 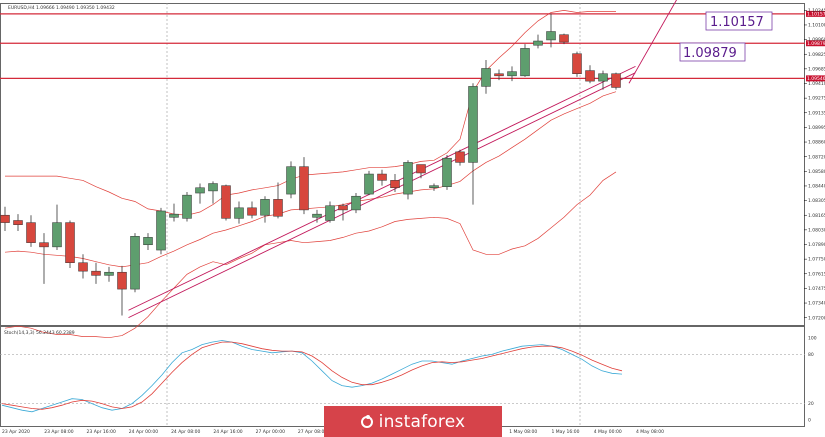 I want to click on time-tick-label: 27 Apr 00:00, so click(x=270, y=432).